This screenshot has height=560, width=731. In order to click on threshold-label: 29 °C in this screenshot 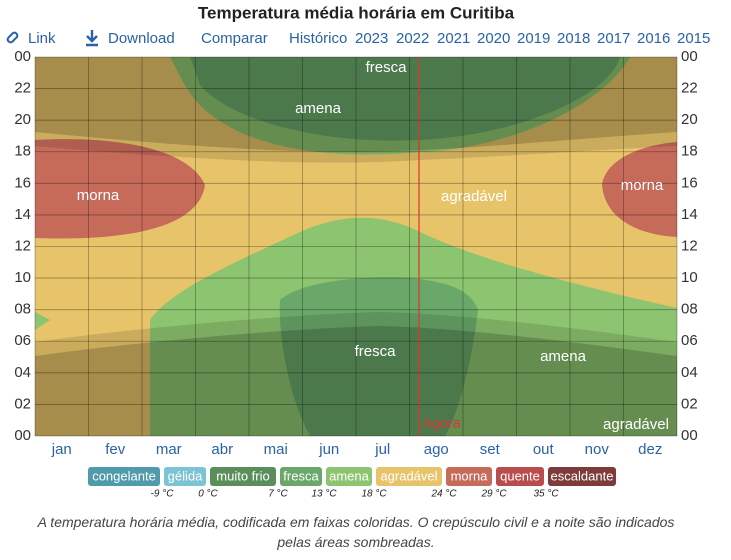, I will do `click(493, 494)`.